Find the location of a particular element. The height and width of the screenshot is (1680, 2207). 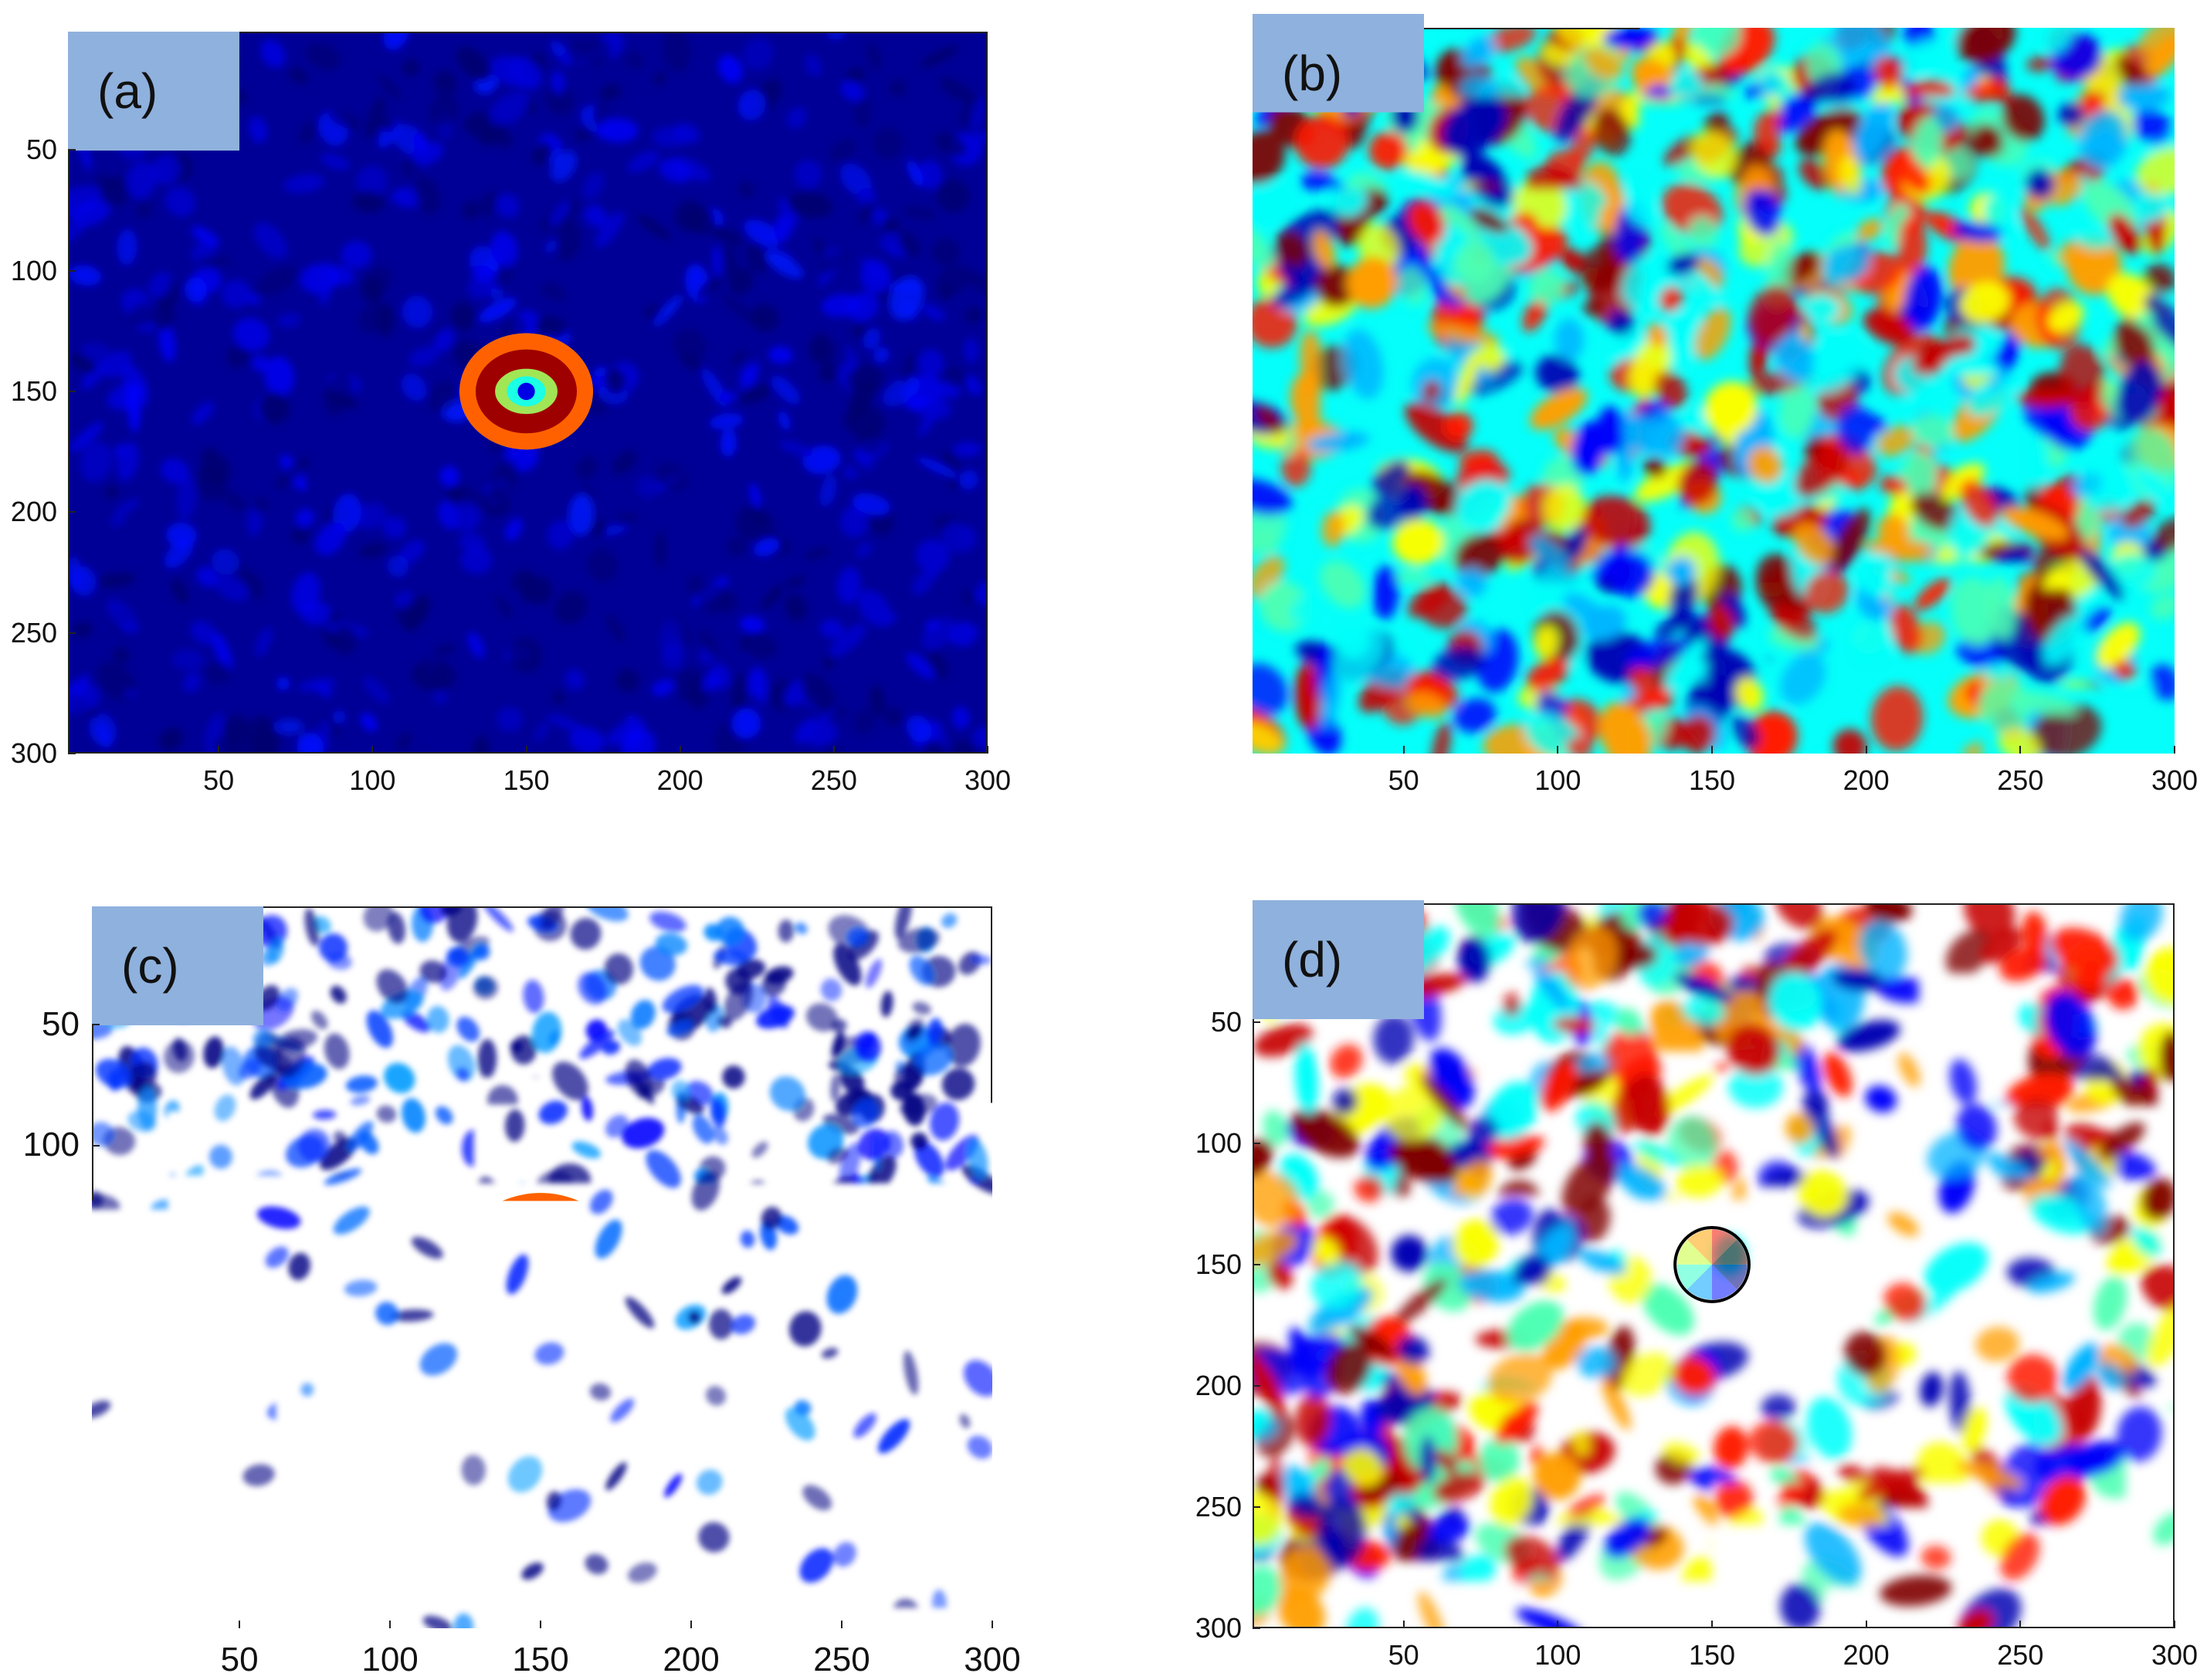

panel-label: (d) is located at coordinates (1338, 959).